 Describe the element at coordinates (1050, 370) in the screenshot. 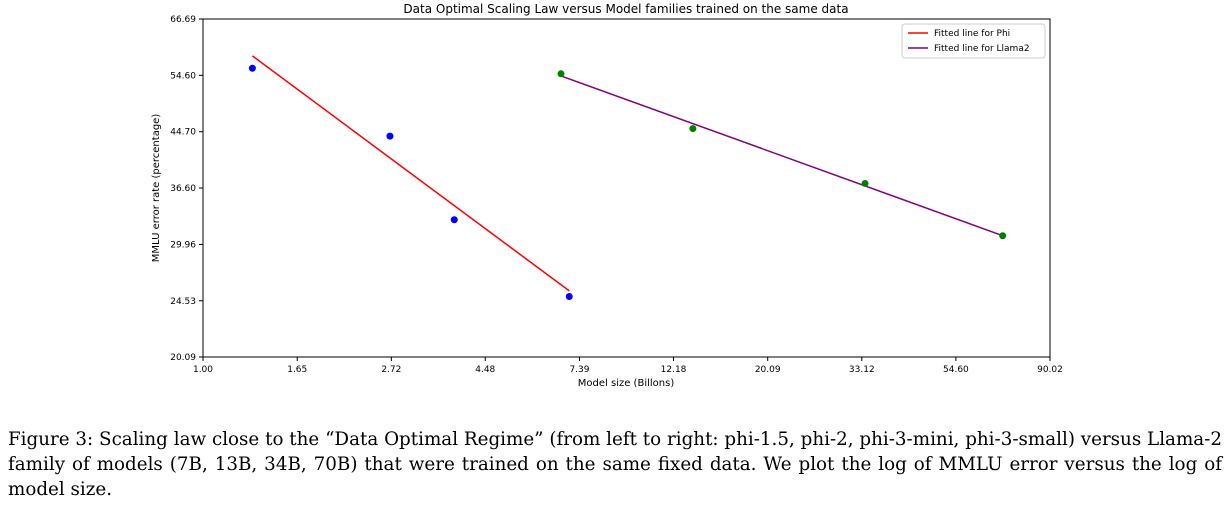

I see `x-tick-label: 90.02` at that location.